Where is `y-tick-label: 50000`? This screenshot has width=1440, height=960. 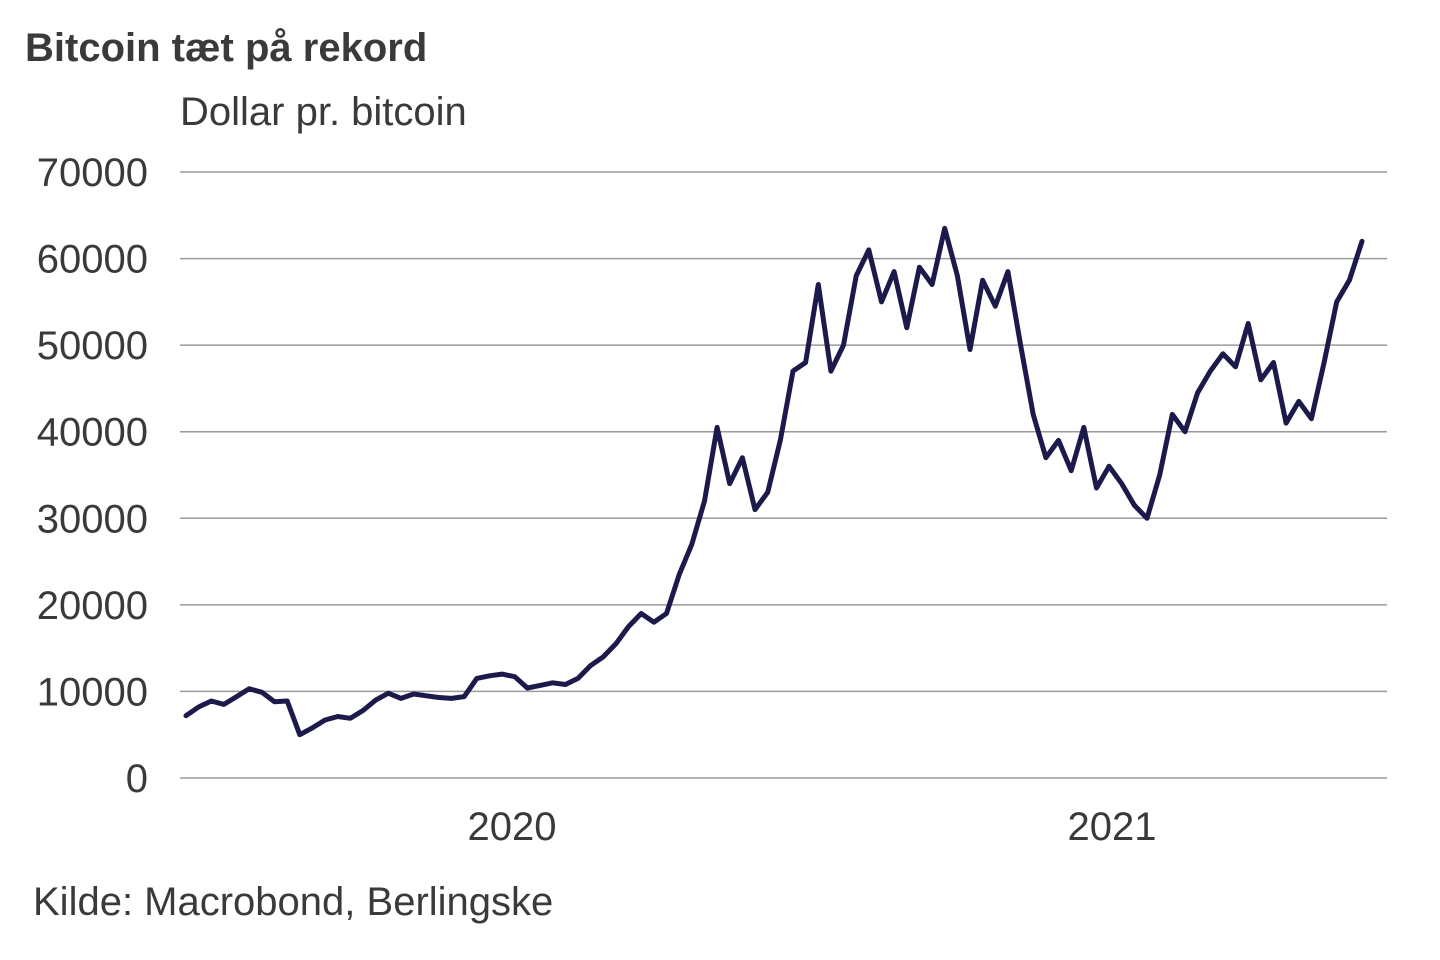 y-tick-label: 50000 is located at coordinates (92, 346).